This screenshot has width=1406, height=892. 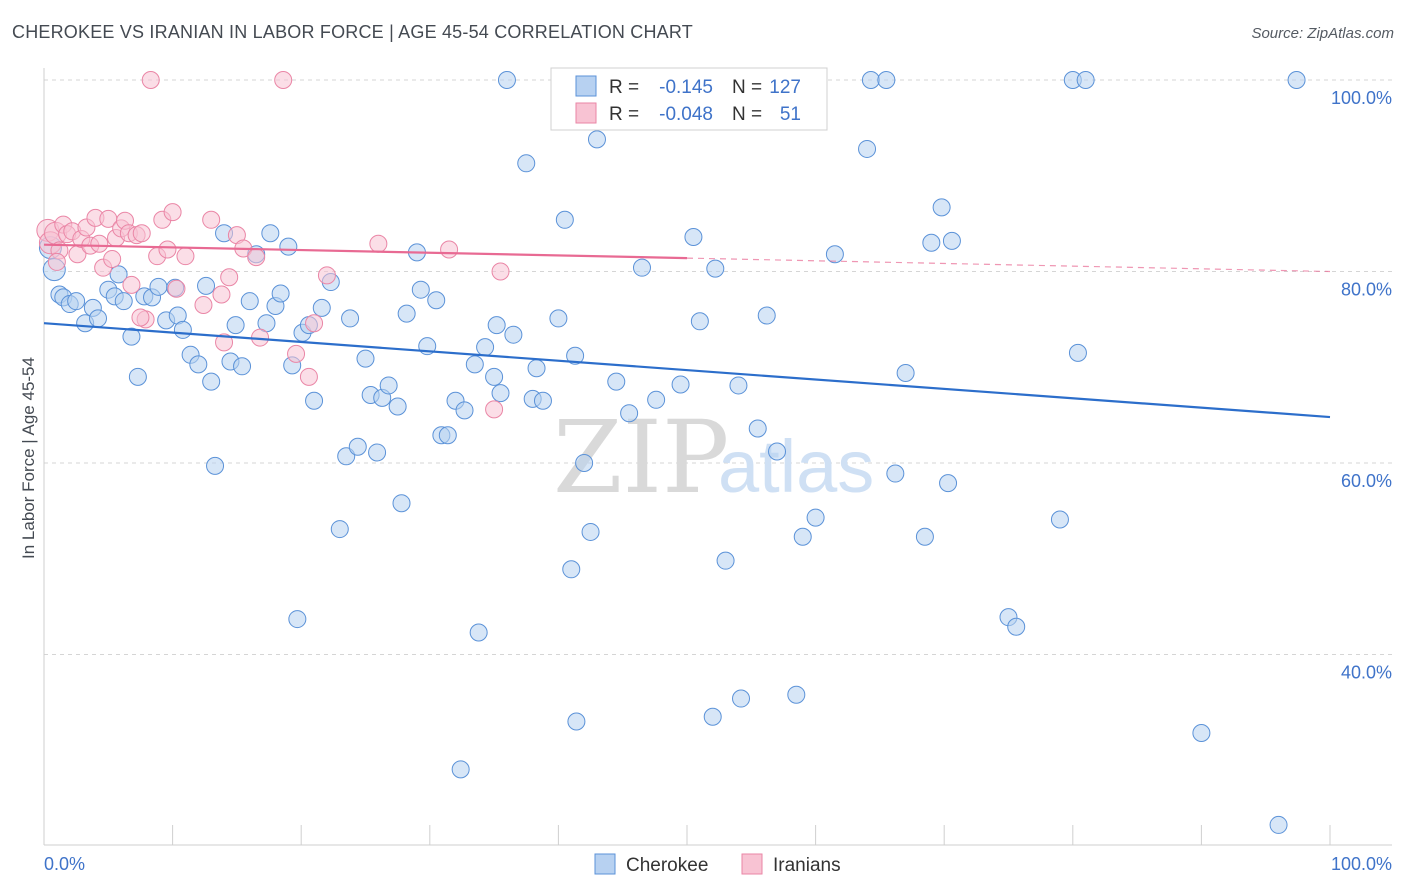 I want to click on x-tick-label-min: 0.0%, so click(x=64, y=864).